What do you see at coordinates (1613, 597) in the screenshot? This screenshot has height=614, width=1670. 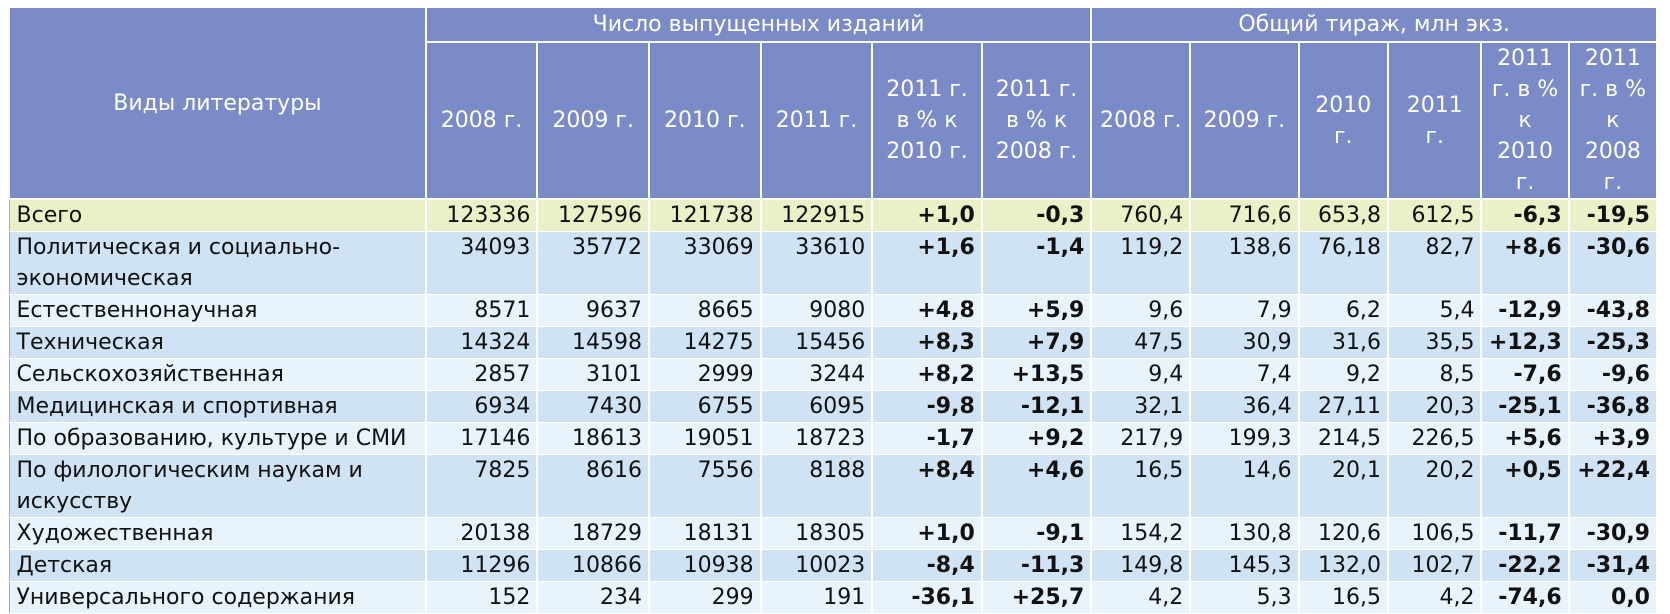 I see `circulation-cell: 0,0` at bounding box center [1613, 597].